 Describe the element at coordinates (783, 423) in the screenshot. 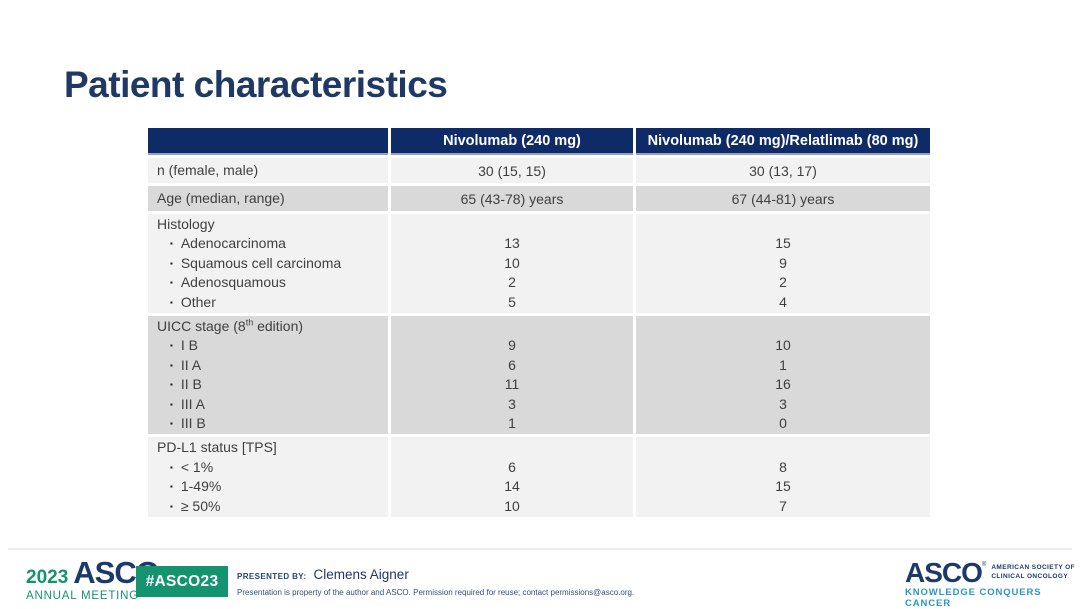

I see `cell-value: 0` at that location.